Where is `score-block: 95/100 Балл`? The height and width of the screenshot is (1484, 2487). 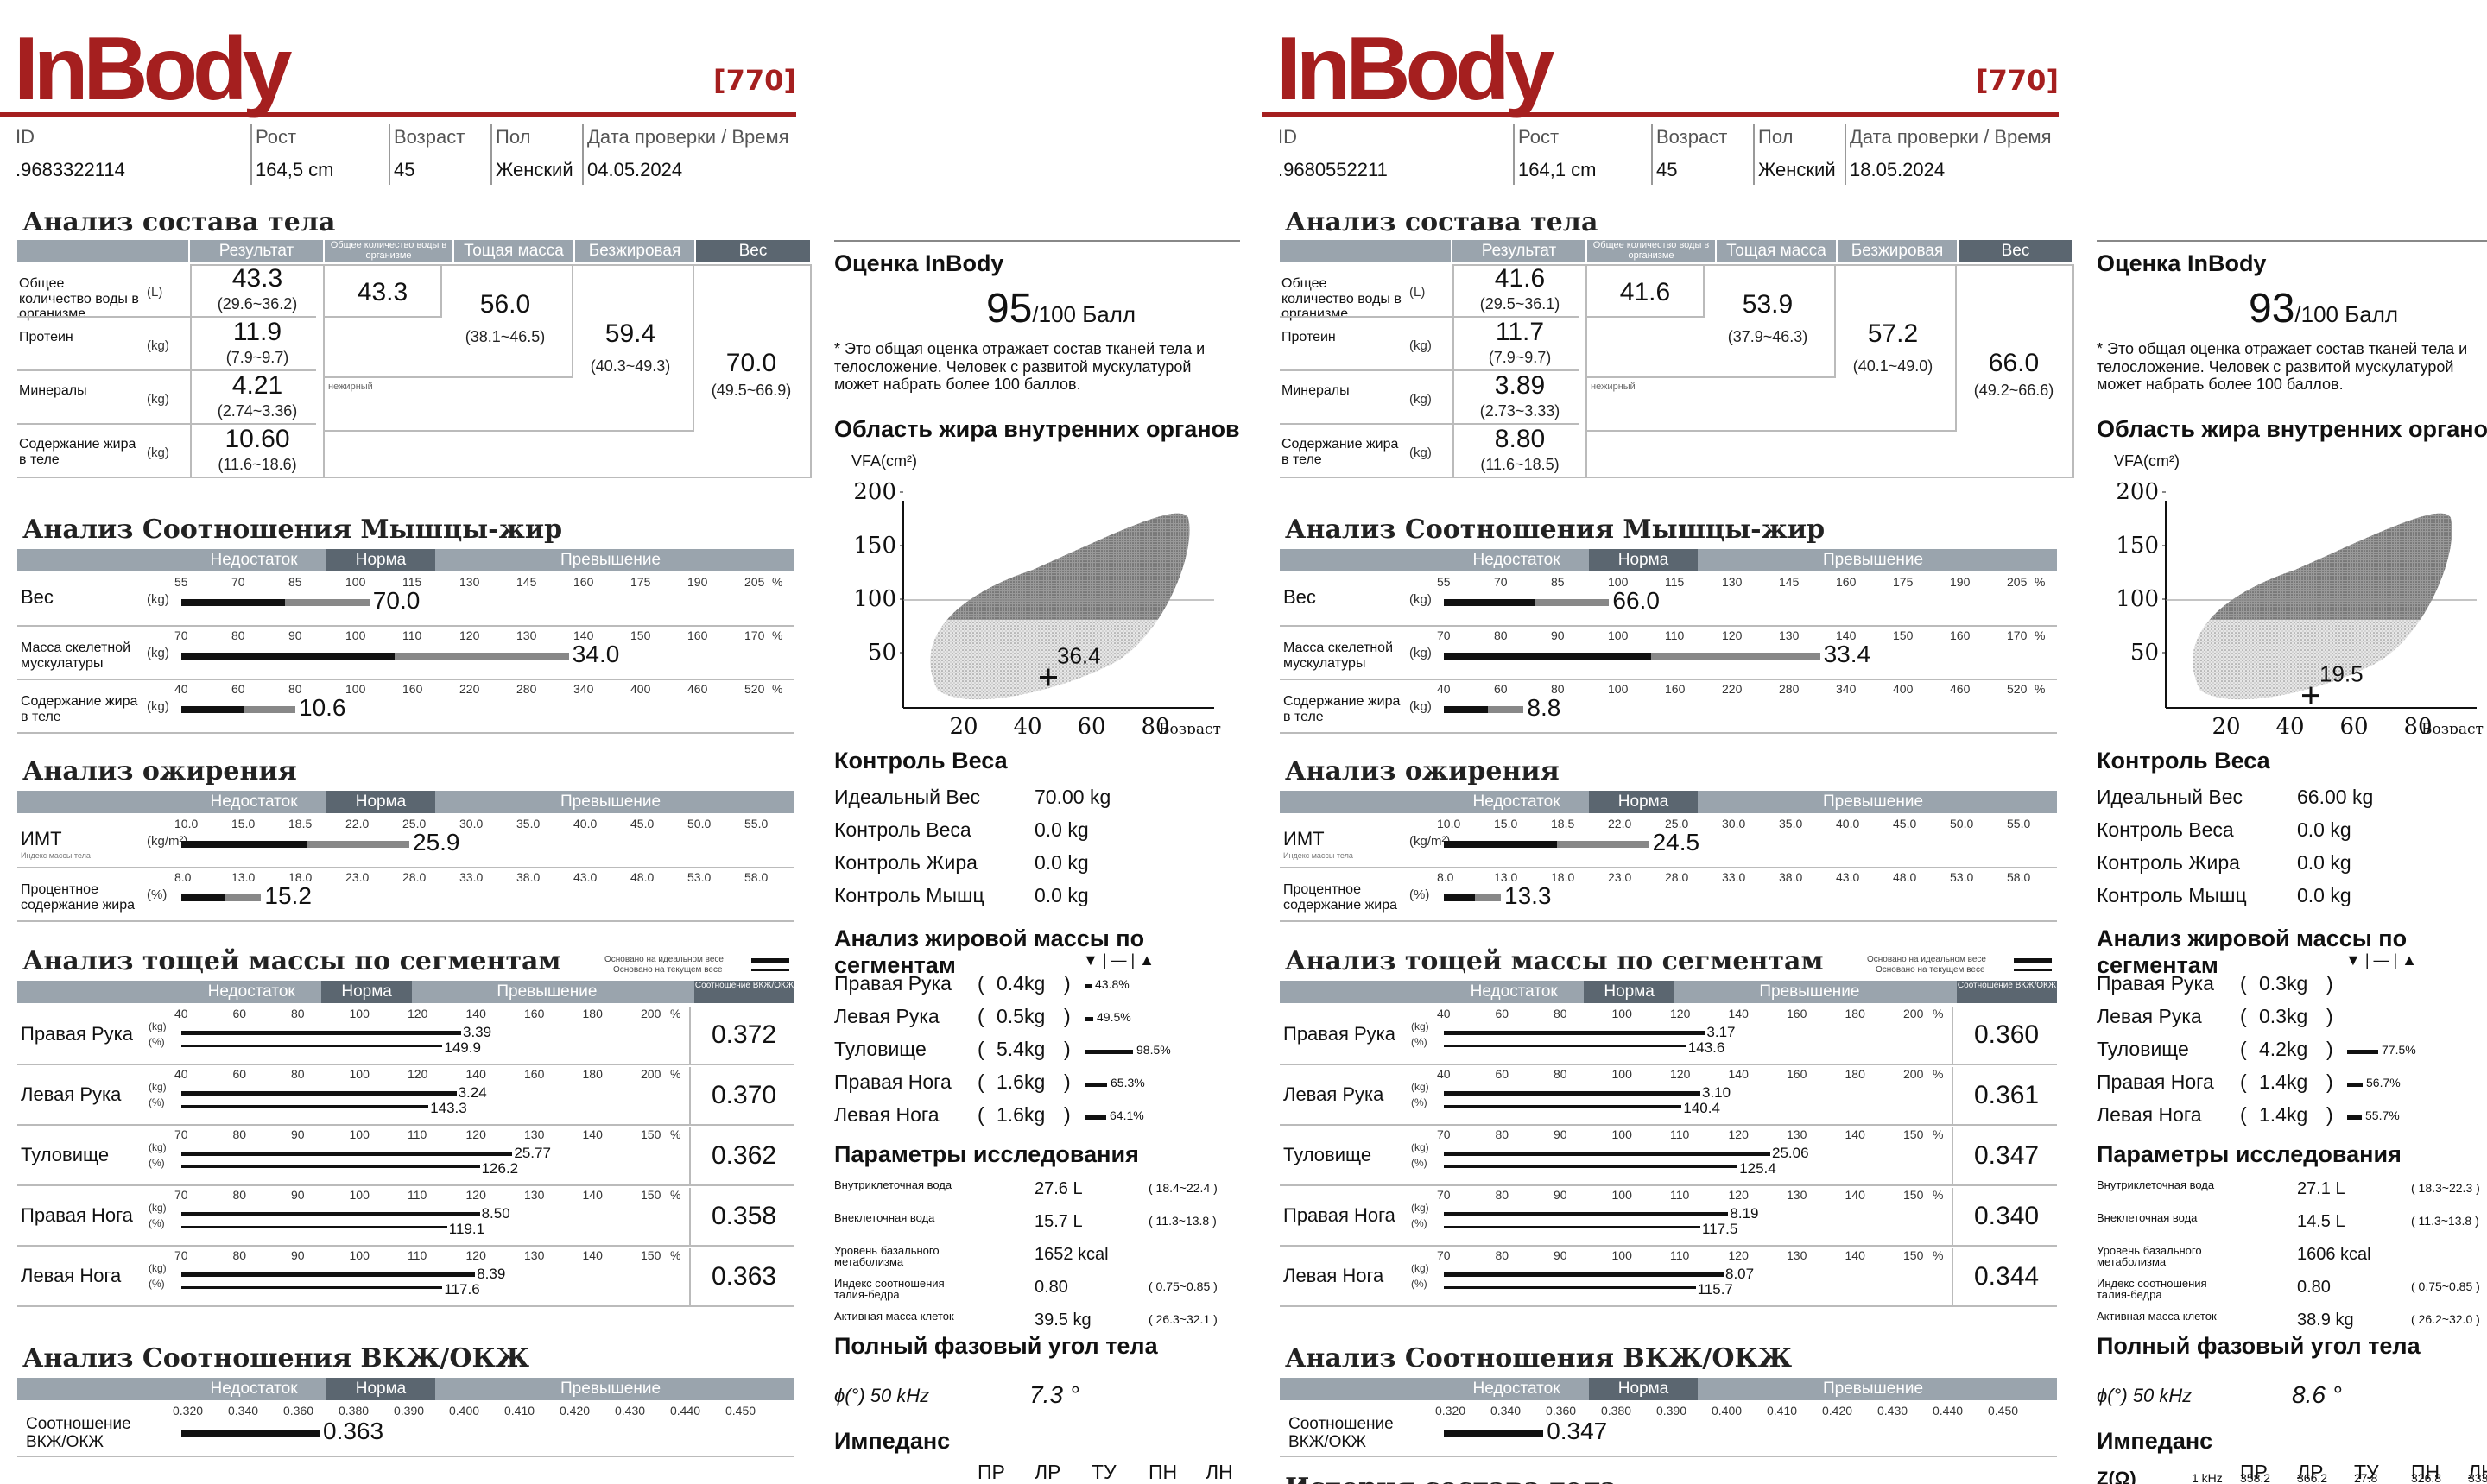
score-block: 95/100 Балл is located at coordinates (1061, 308).